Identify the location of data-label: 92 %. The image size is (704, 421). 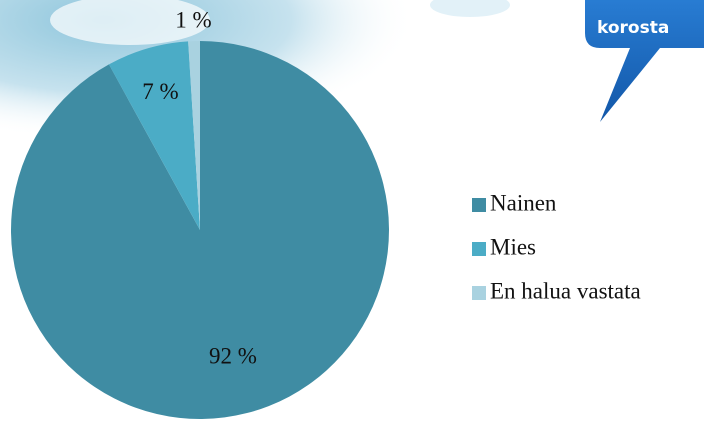
(233, 355).